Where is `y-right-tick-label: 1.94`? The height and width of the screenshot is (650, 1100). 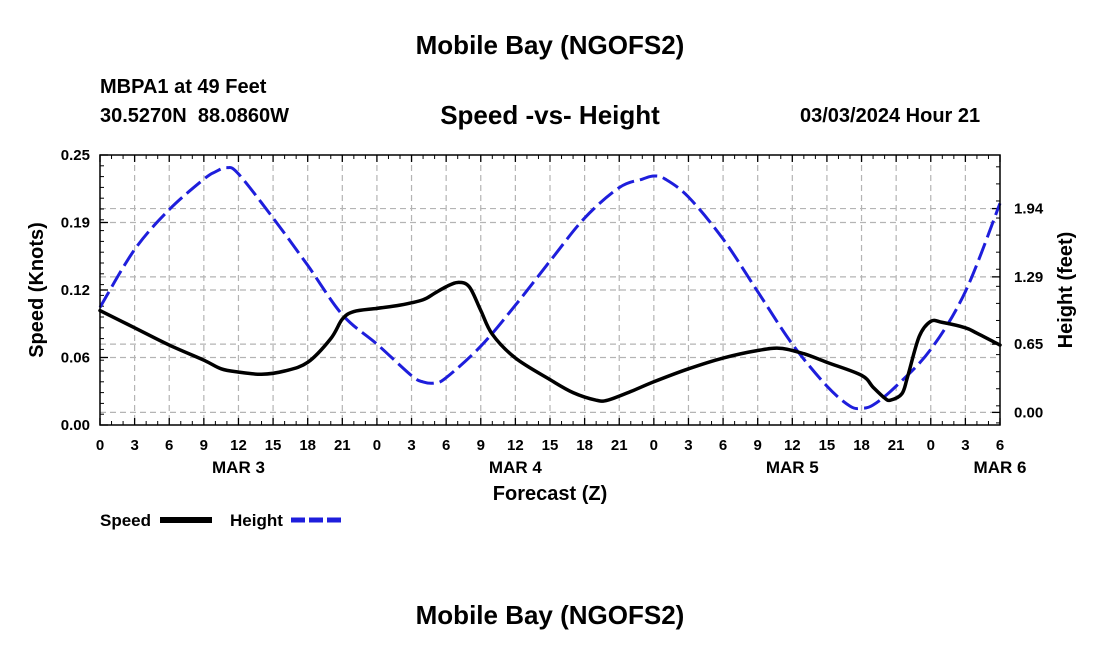
y-right-tick-label: 1.94 is located at coordinates (1029, 209).